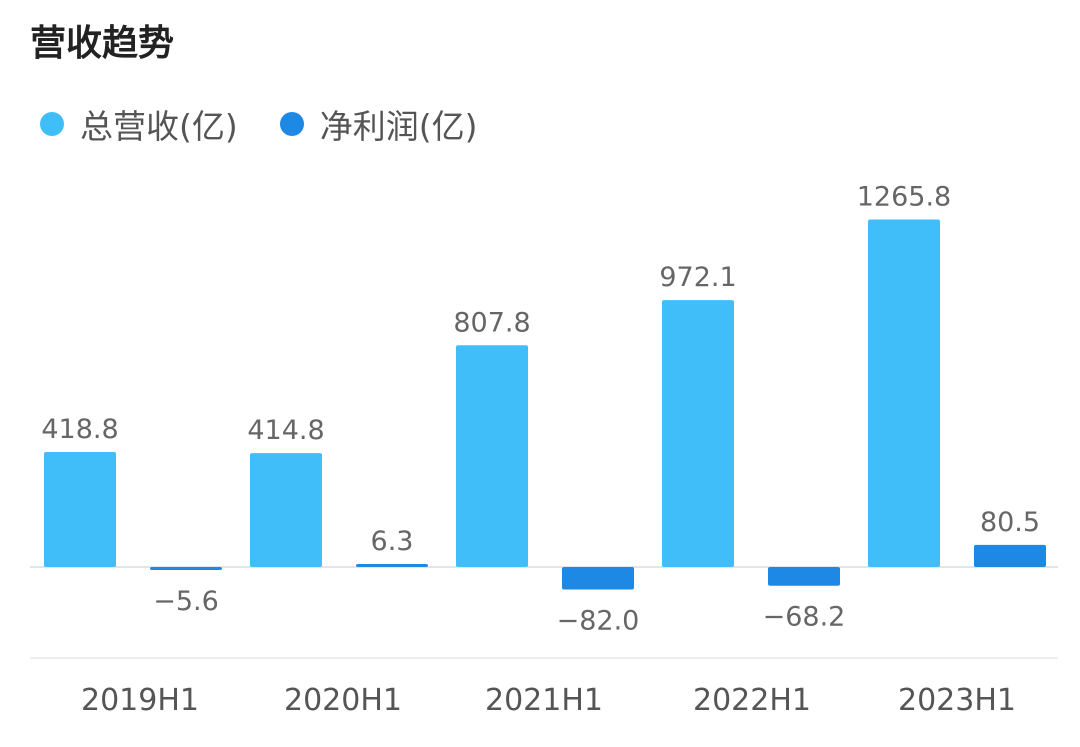 The width and height of the screenshot is (1080, 747). What do you see at coordinates (186, 568) in the screenshot?
I see `profit-bar-2019H1` at bounding box center [186, 568].